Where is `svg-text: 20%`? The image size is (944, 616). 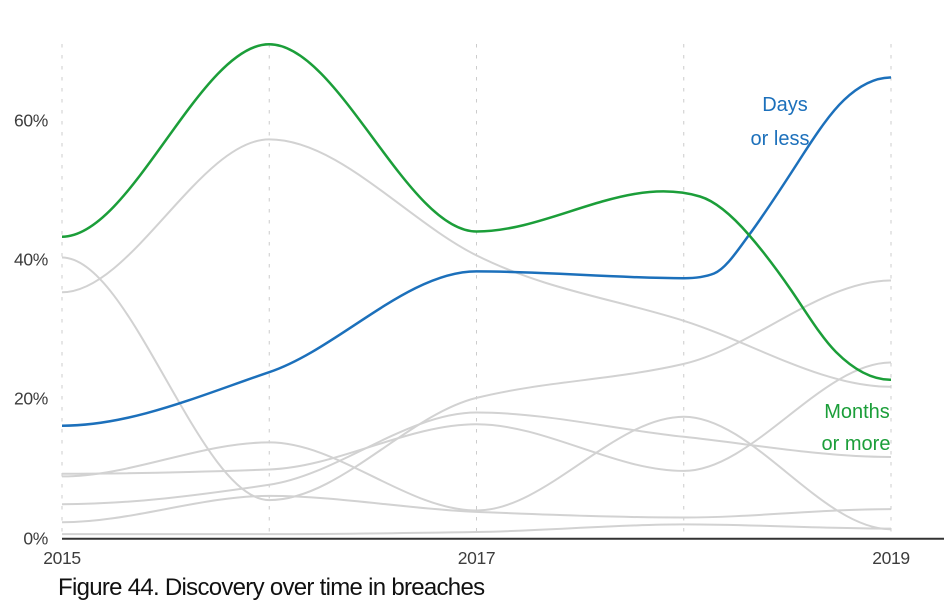 svg-text: 20% is located at coordinates (31, 399).